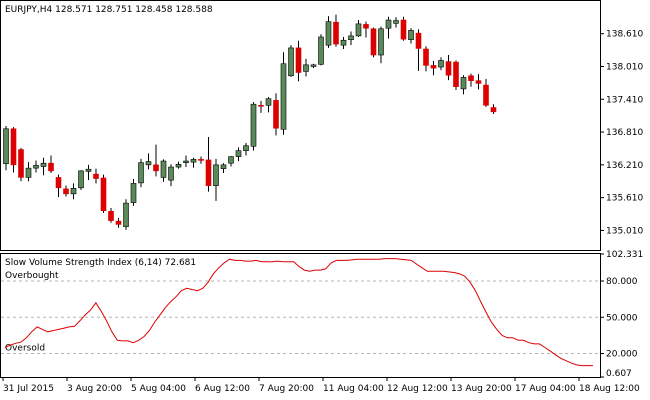  What do you see at coordinates (624, 199) in the screenshot?
I see `price-tick-label: 135.610` at bounding box center [624, 199].